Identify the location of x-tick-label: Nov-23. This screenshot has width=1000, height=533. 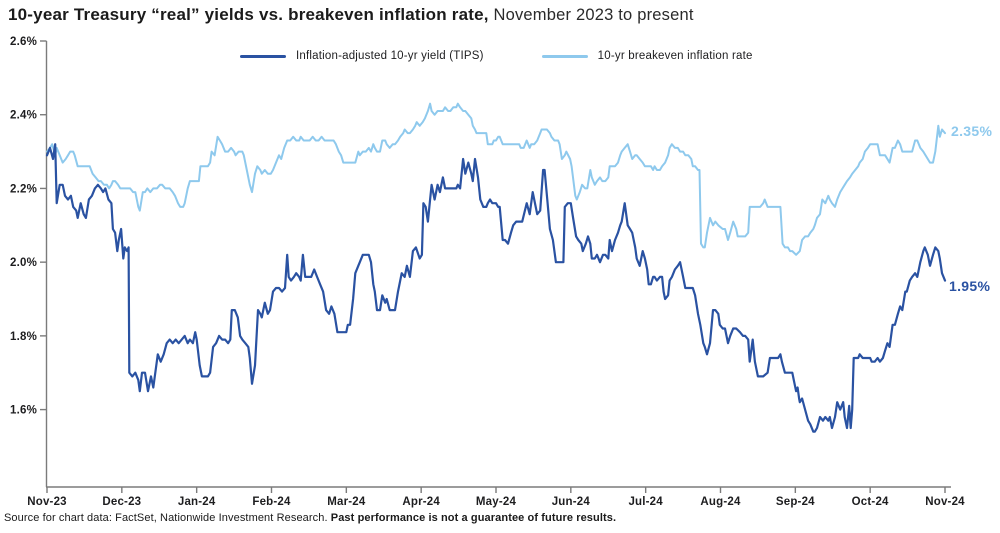
(47, 502).